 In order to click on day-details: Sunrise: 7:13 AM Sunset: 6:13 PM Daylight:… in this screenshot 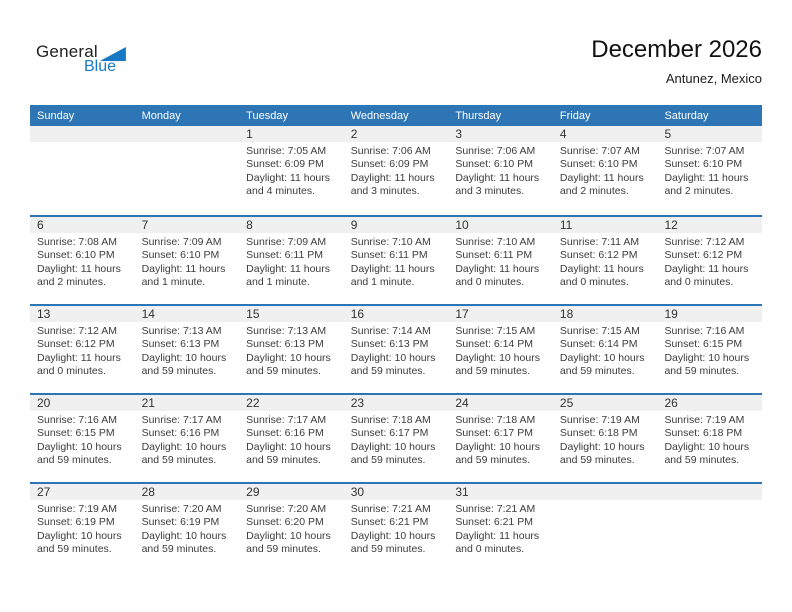, I will do `click(187, 350)`.